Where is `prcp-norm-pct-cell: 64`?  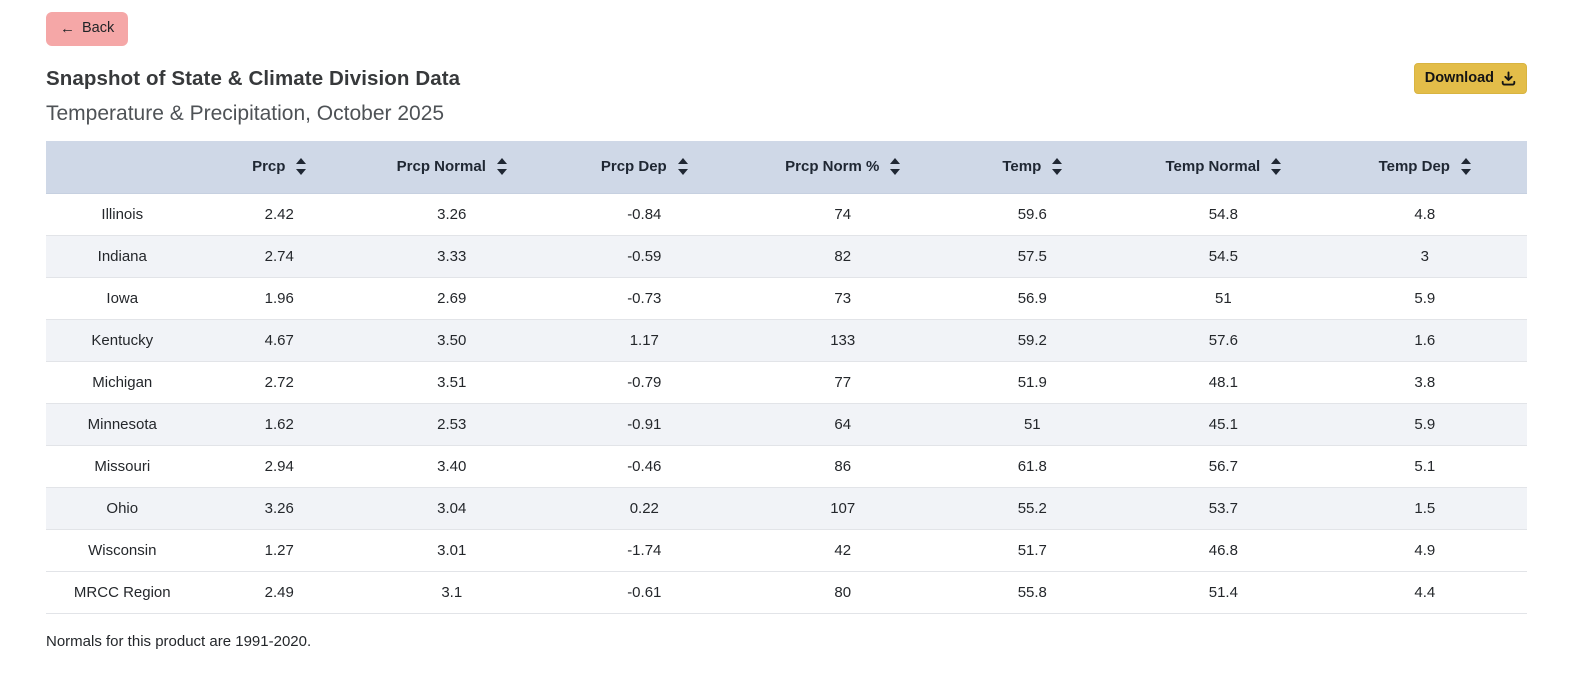
prcp-norm-pct-cell: 64 is located at coordinates (843, 424).